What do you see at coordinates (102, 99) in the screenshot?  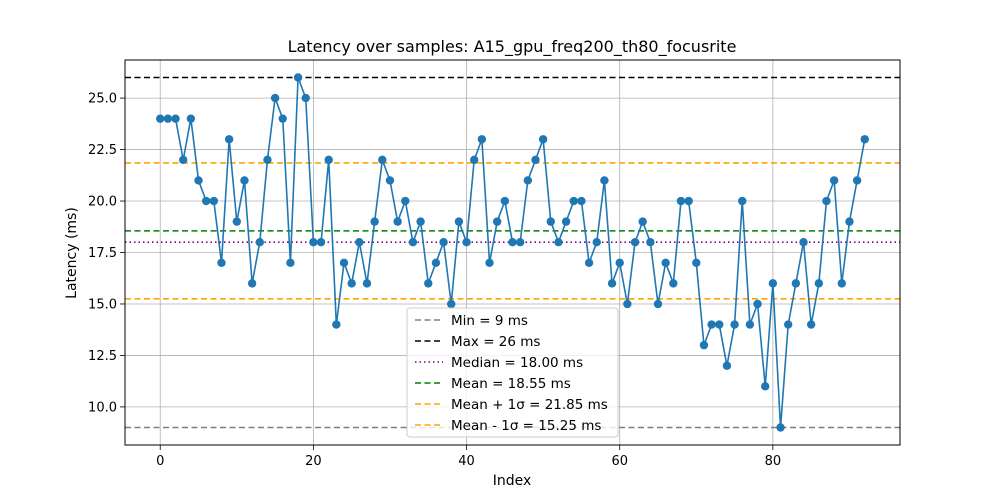 I see `y-tick-label: 25.0` at bounding box center [102, 99].